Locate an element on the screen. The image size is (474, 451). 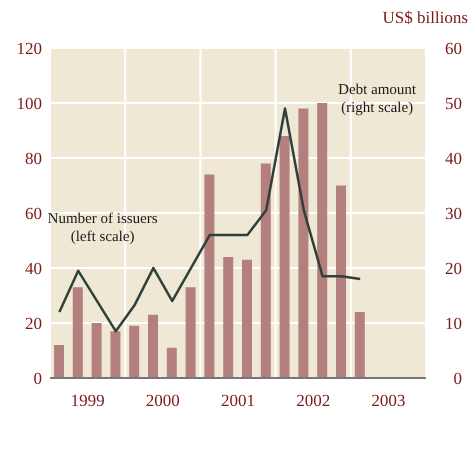
series-label: Debt amount (right scale) is located at coordinates (377, 99).